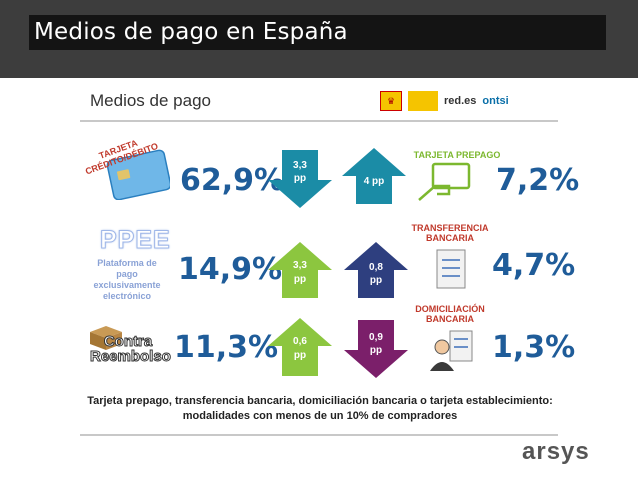 Image resolution: width=638 pixels, height=479 pixels. Describe the element at coordinates (460, 101) in the screenshot. I see `redes-logo: red.es` at that location.